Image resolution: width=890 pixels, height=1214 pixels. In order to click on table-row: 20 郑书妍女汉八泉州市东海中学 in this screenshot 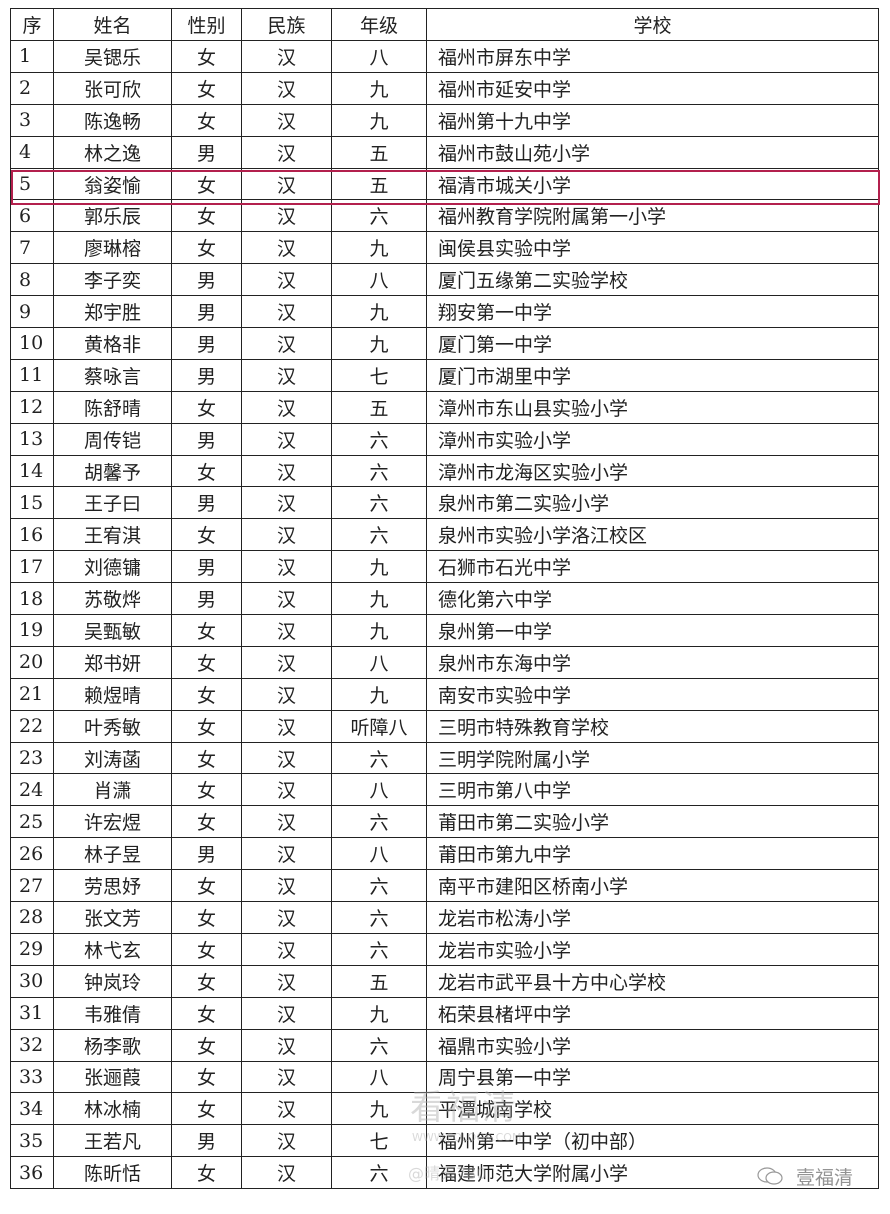, I will do `click(444, 662)`.